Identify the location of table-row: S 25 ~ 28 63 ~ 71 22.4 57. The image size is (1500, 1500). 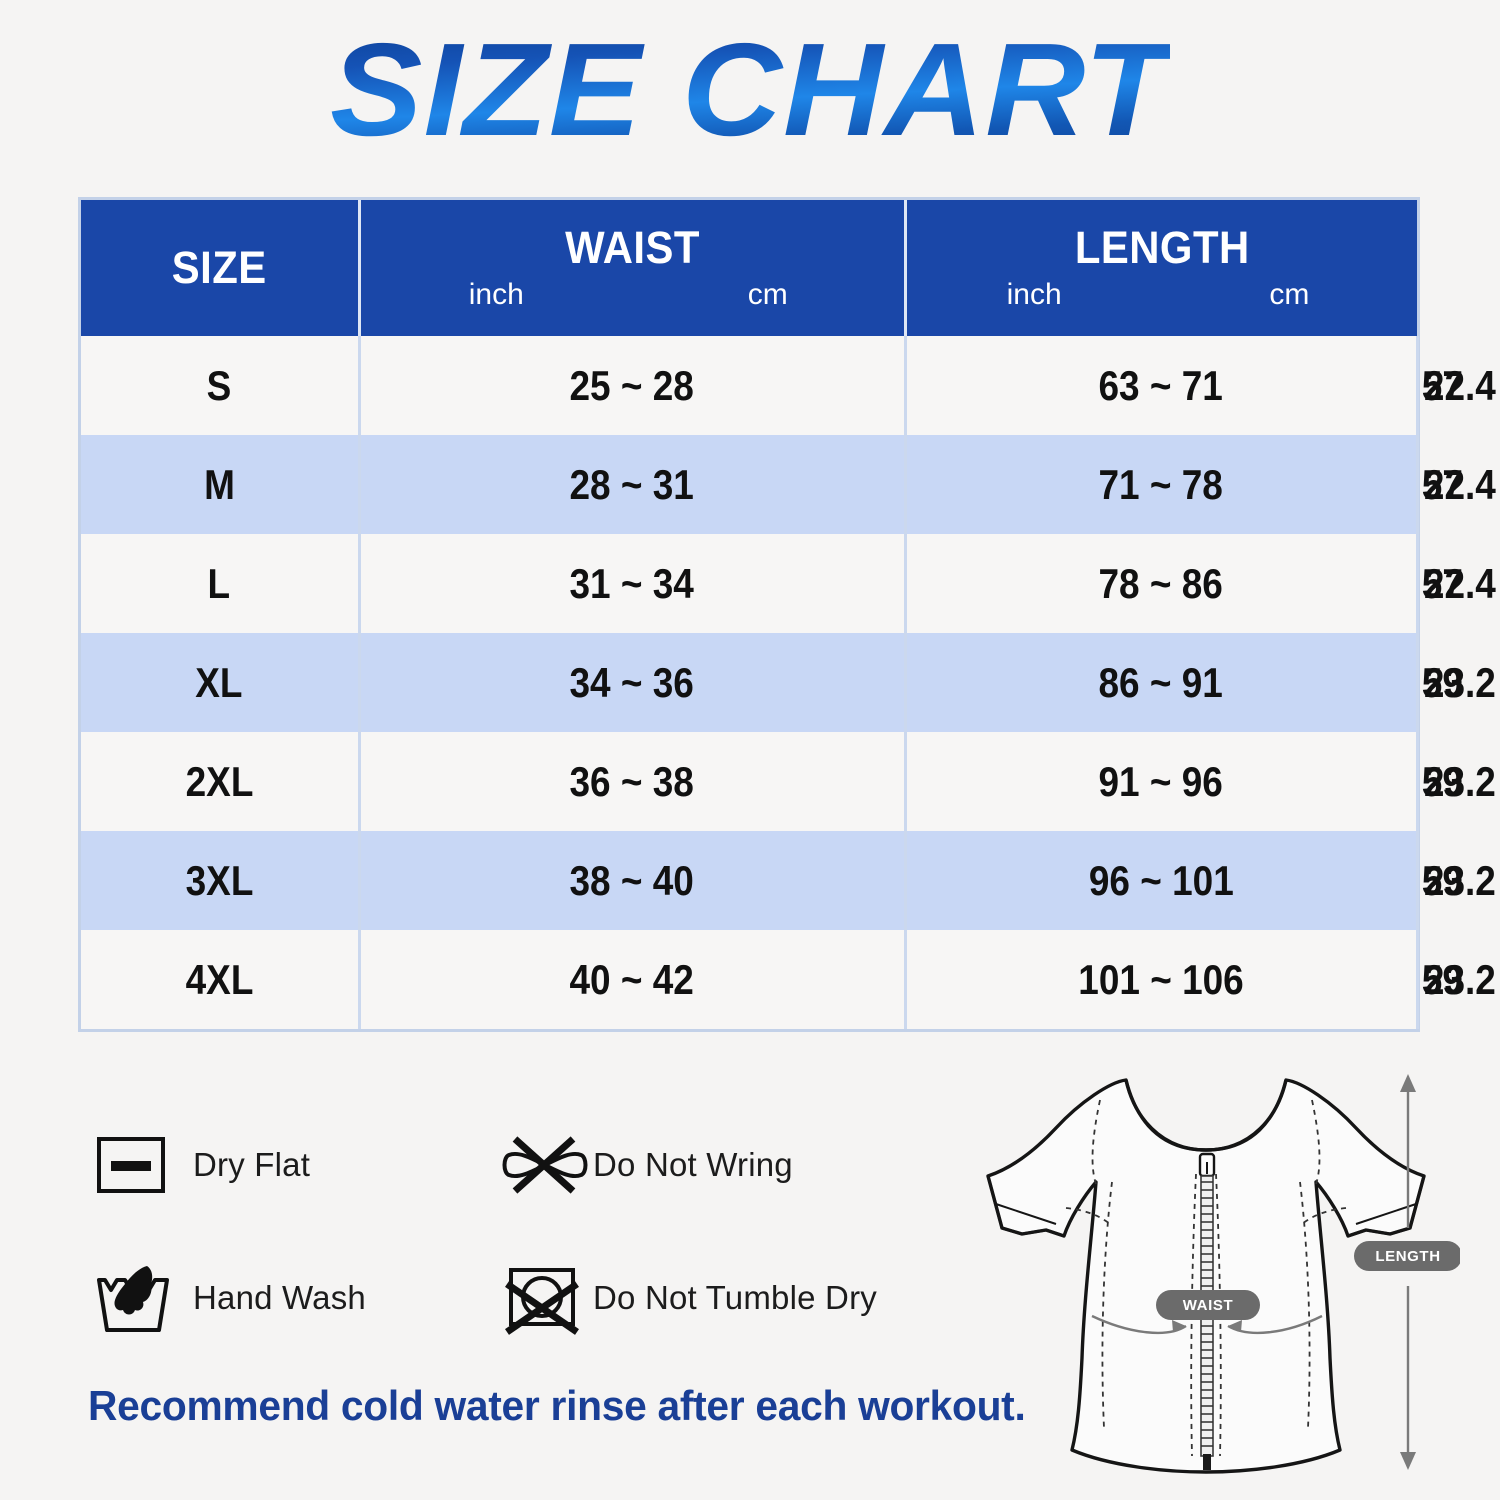
(788, 385).